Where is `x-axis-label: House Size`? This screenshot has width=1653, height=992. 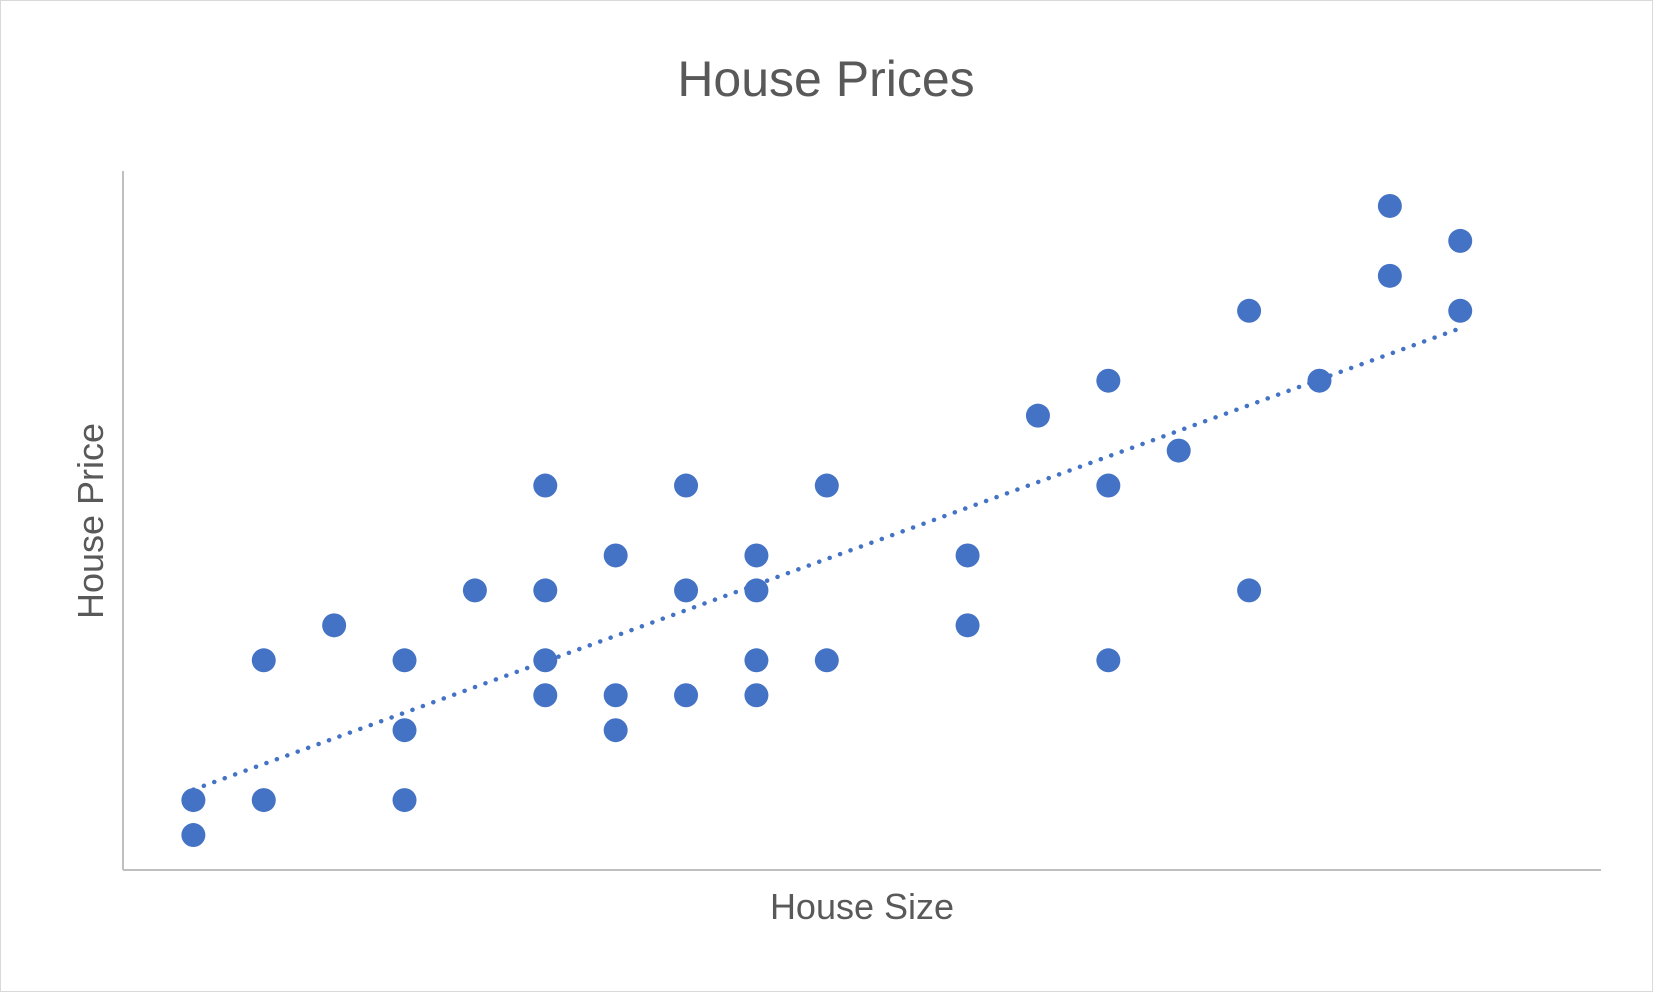
x-axis-label: House Size is located at coordinates (862, 906).